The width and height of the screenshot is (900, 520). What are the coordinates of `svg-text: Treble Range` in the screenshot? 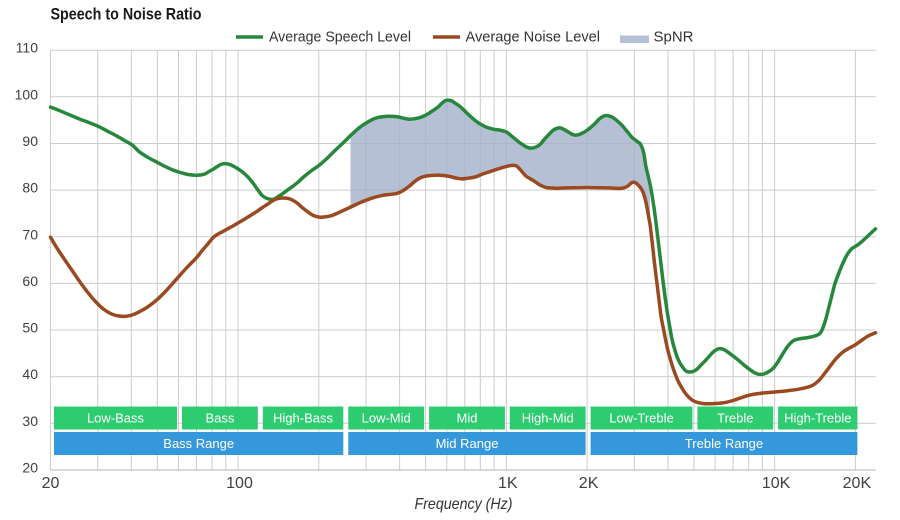 It's located at (724, 443).